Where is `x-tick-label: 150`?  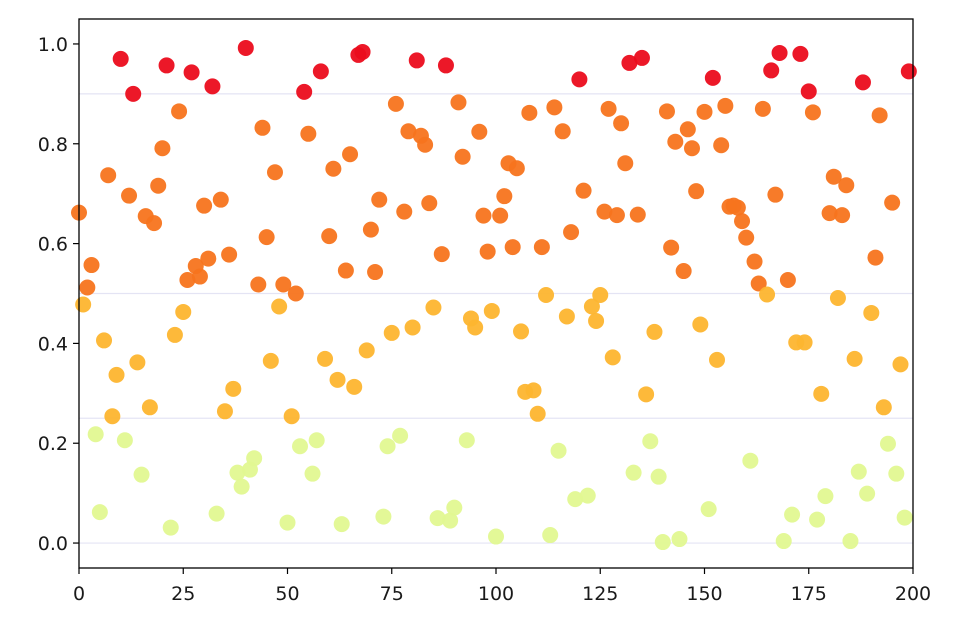 x-tick-label: 150 is located at coordinates (704, 594).